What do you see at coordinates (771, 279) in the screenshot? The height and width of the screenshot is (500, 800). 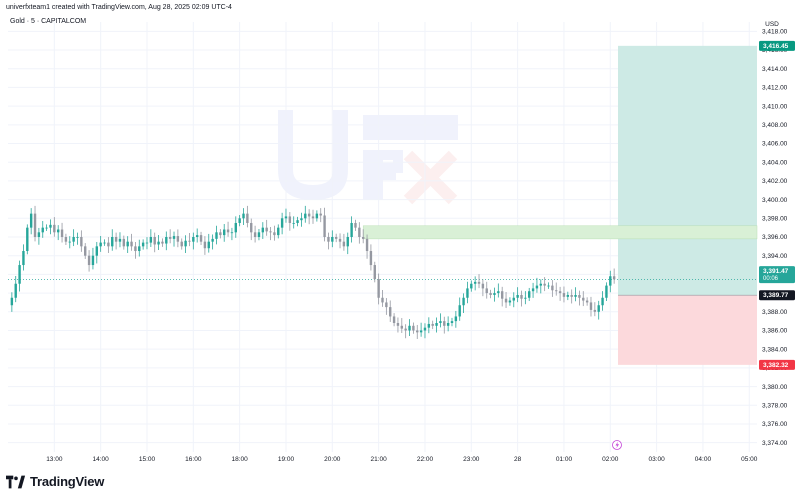 I see `last-price-label-countdown: 00:06` at bounding box center [771, 279].